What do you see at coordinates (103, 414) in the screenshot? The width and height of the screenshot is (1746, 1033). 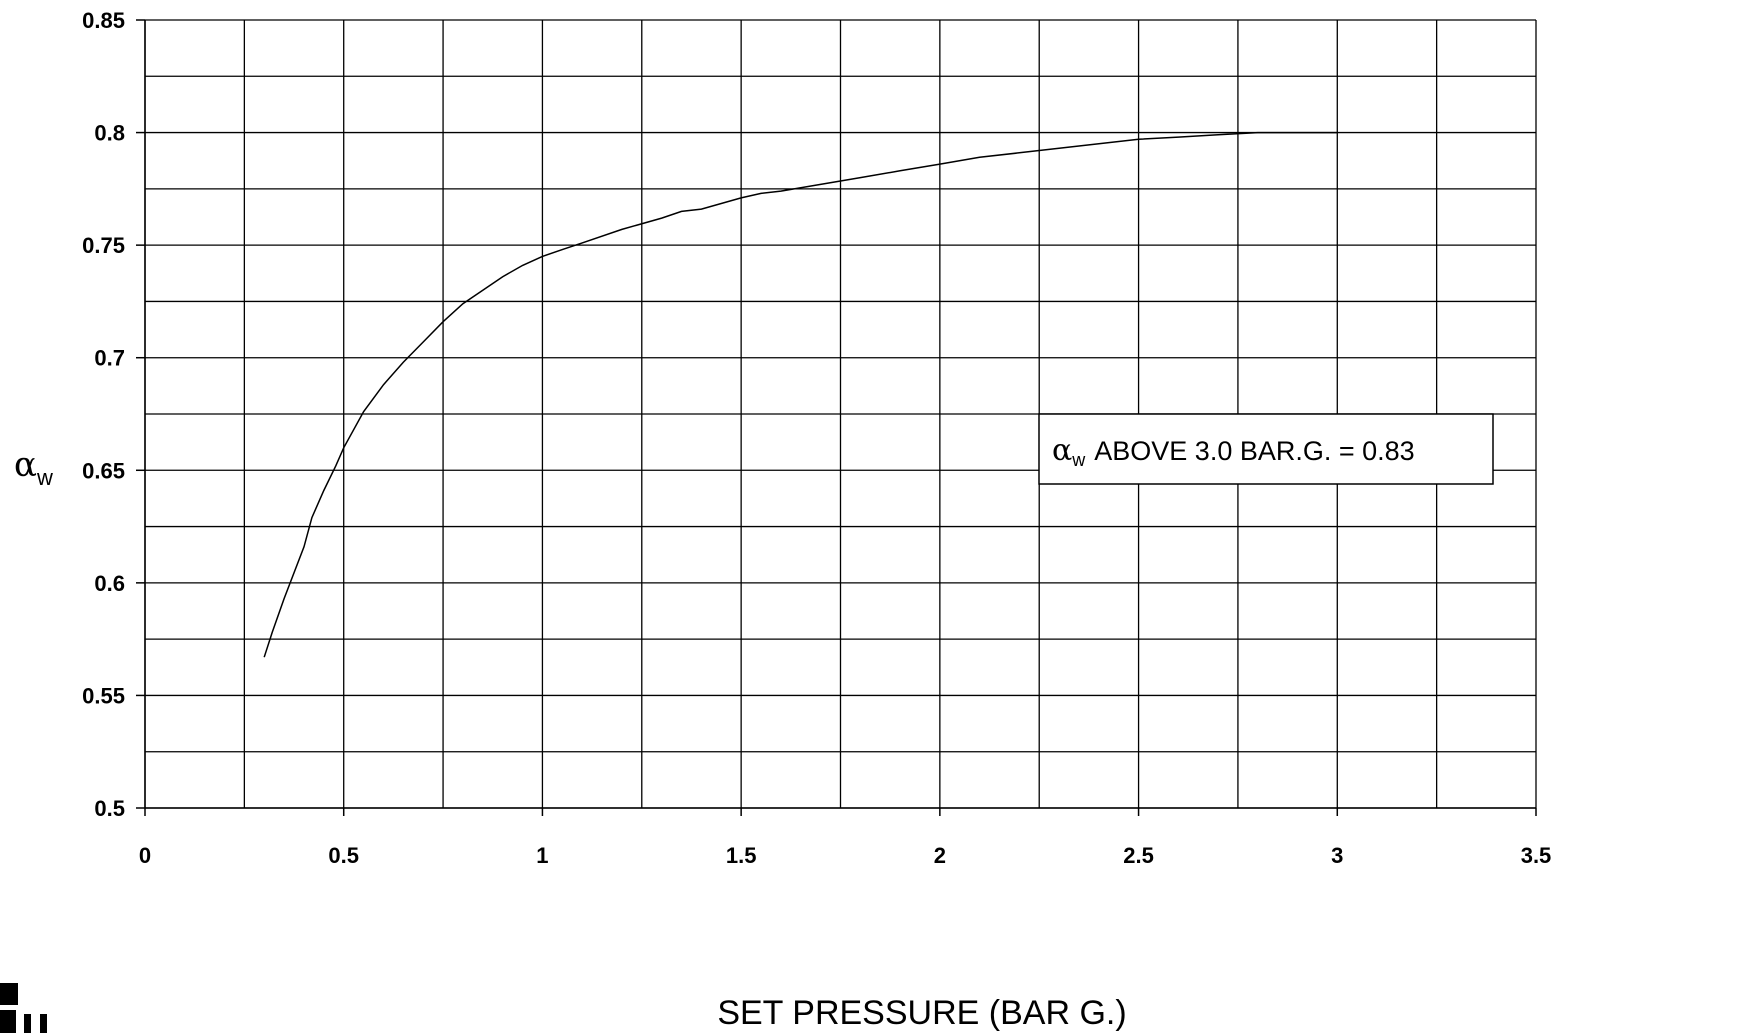 I see `y-tick-labels: 0.5 0.55 0.6 0.65 0.7 0.75 0.8 0.85` at bounding box center [103, 414].